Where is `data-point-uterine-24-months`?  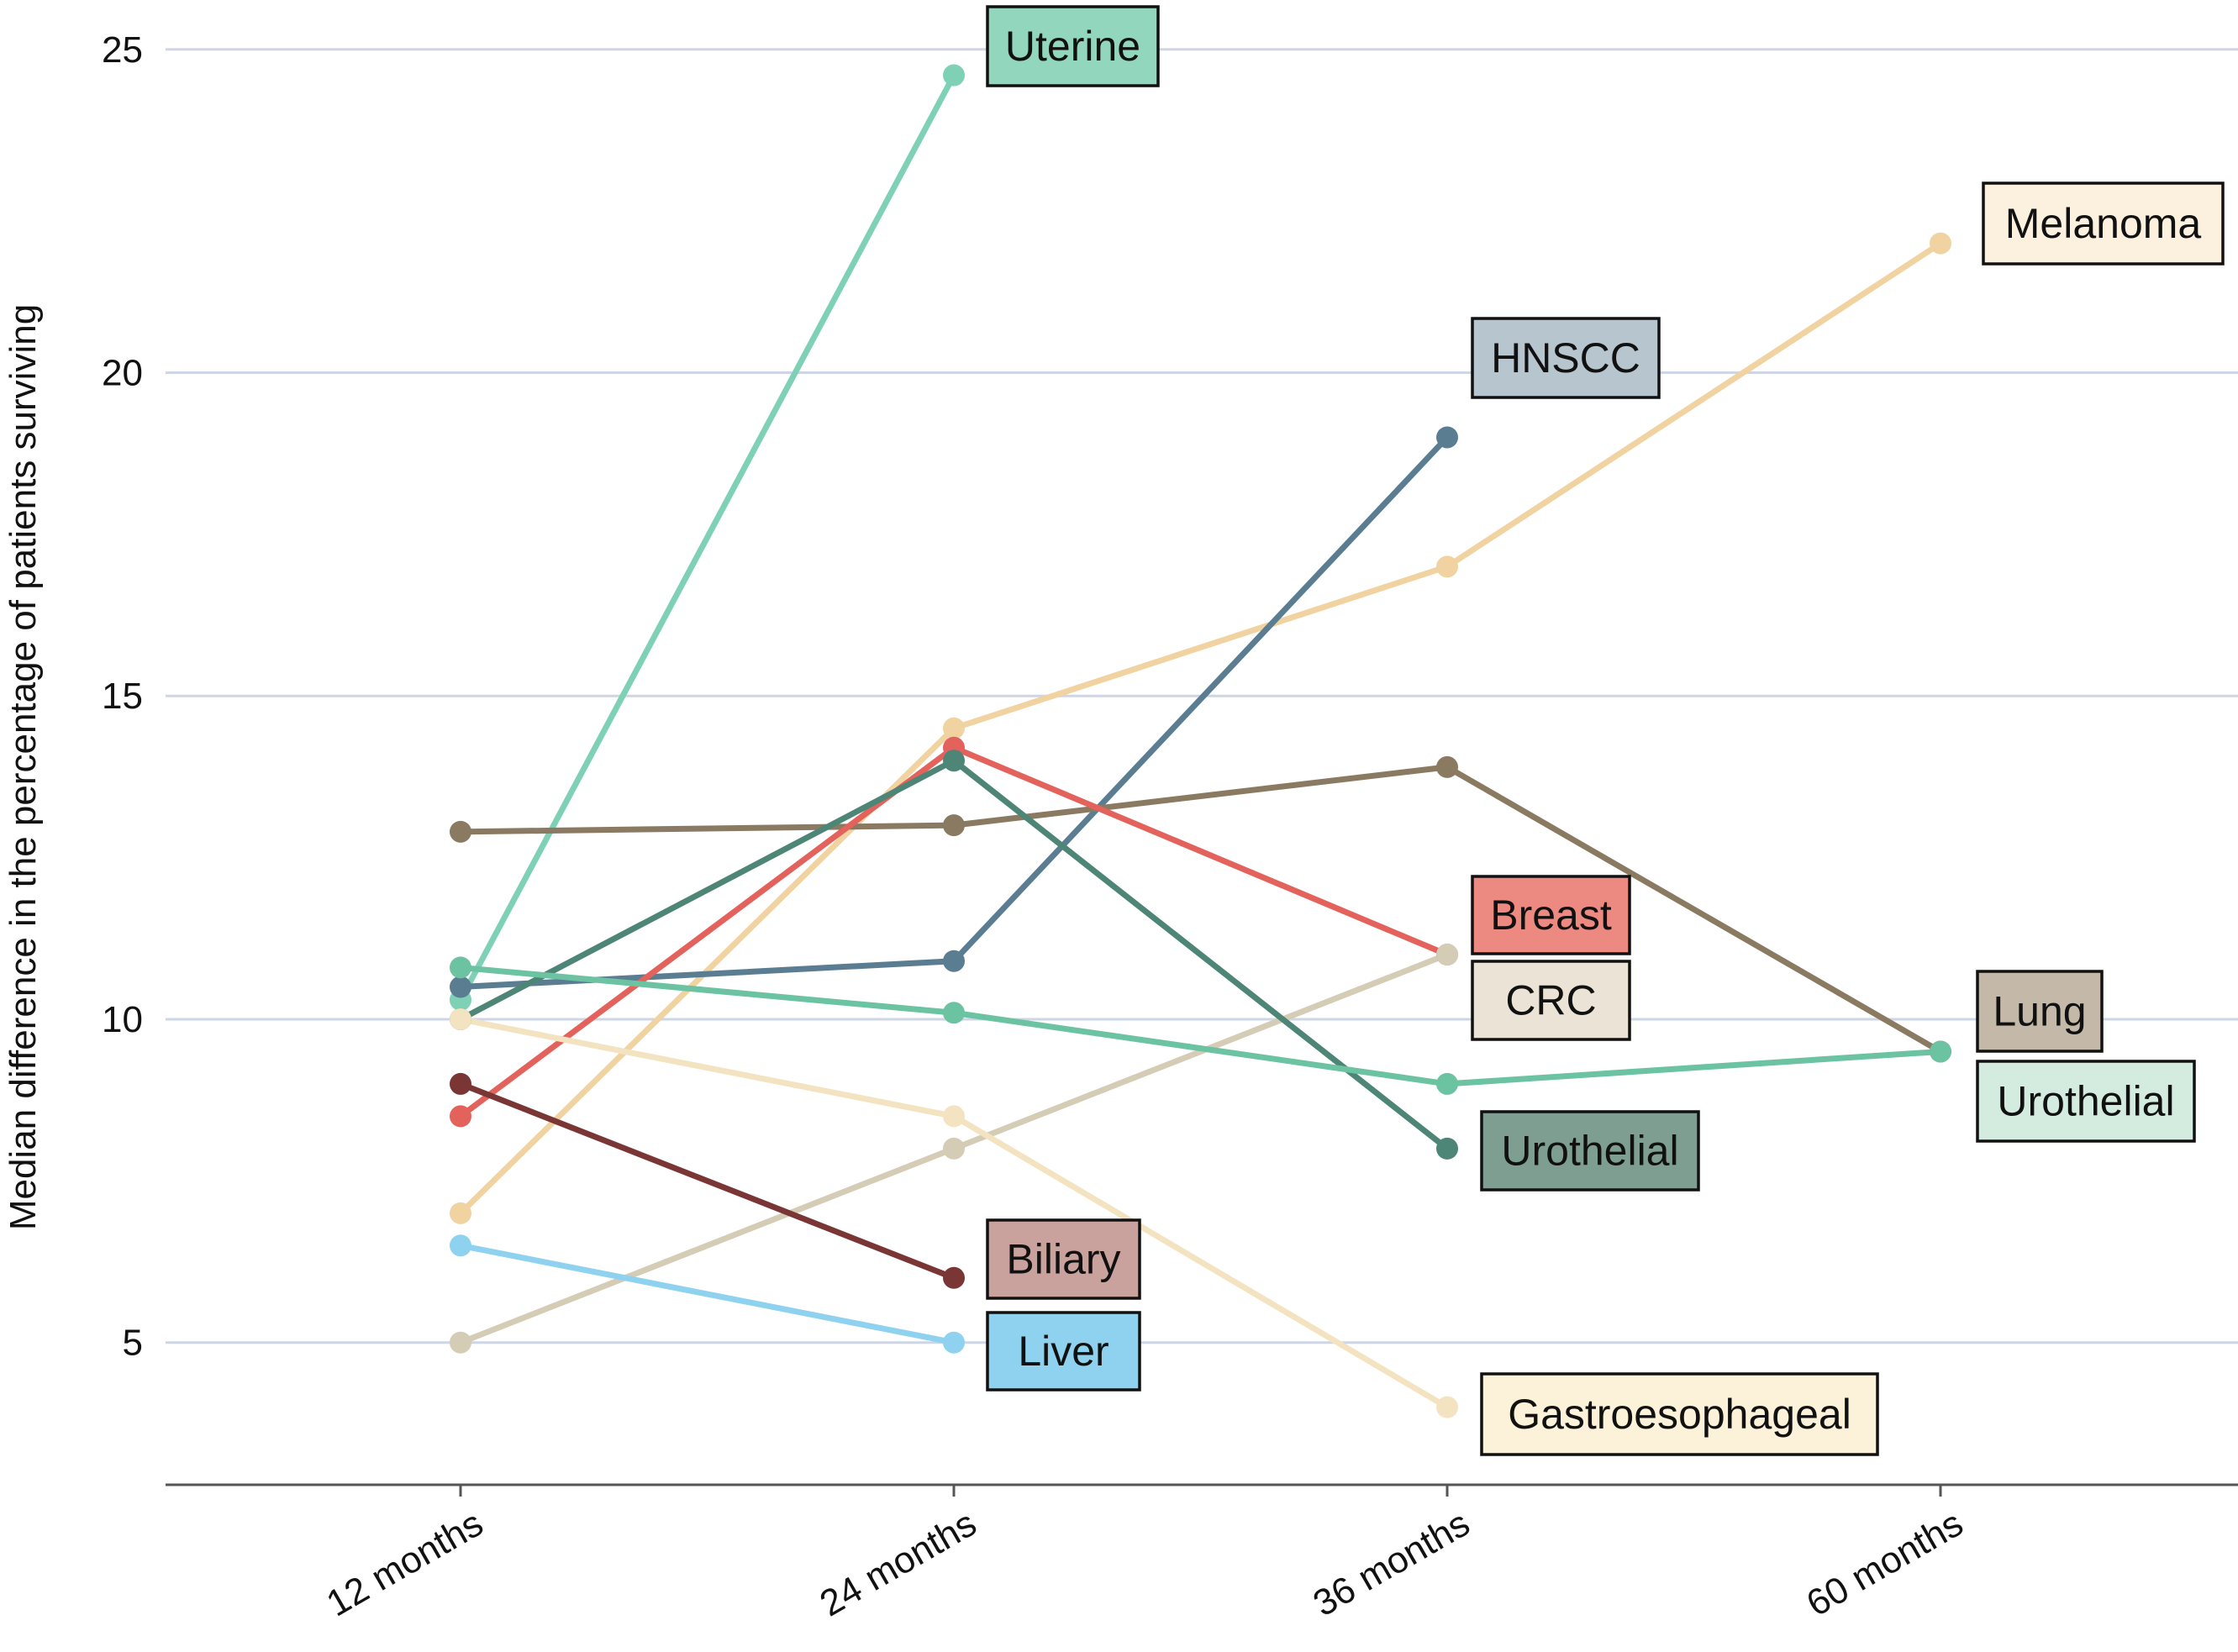
data-point-uterine-24-months is located at coordinates (954, 76).